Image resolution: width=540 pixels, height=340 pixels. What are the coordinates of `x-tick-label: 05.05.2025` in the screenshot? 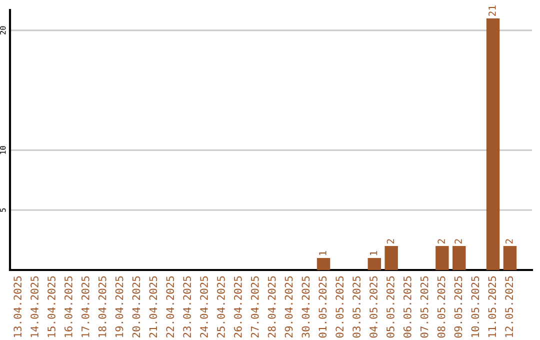 It's located at (390, 307).